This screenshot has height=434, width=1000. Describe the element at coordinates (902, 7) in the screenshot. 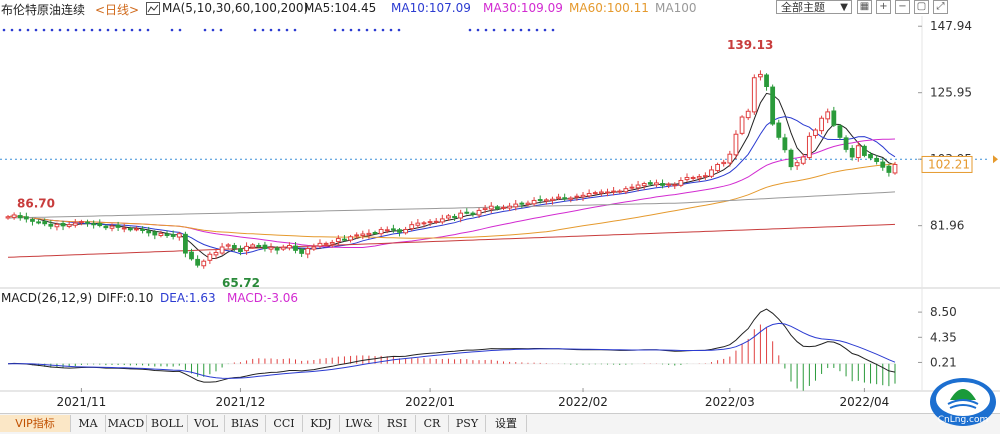

I see `zoom-out-icon: −` at that location.